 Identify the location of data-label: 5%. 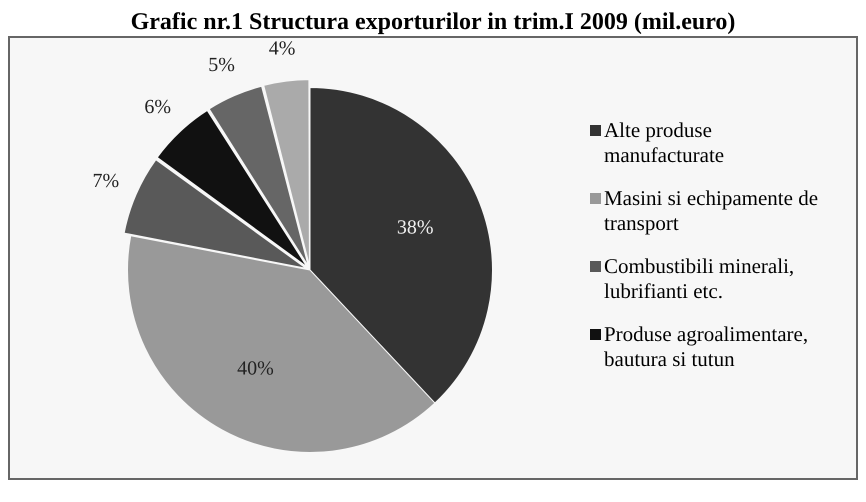
(221, 65).